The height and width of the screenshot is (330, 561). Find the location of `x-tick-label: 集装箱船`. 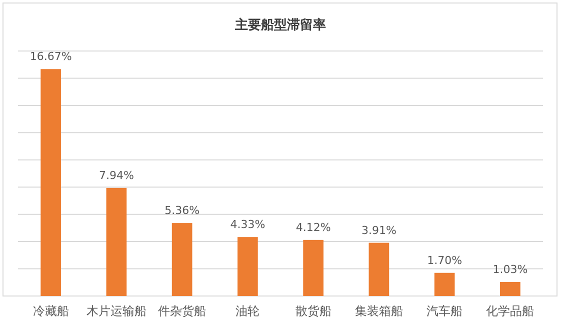

x-tick-label: 集装箱船 is located at coordinates (378, 311).